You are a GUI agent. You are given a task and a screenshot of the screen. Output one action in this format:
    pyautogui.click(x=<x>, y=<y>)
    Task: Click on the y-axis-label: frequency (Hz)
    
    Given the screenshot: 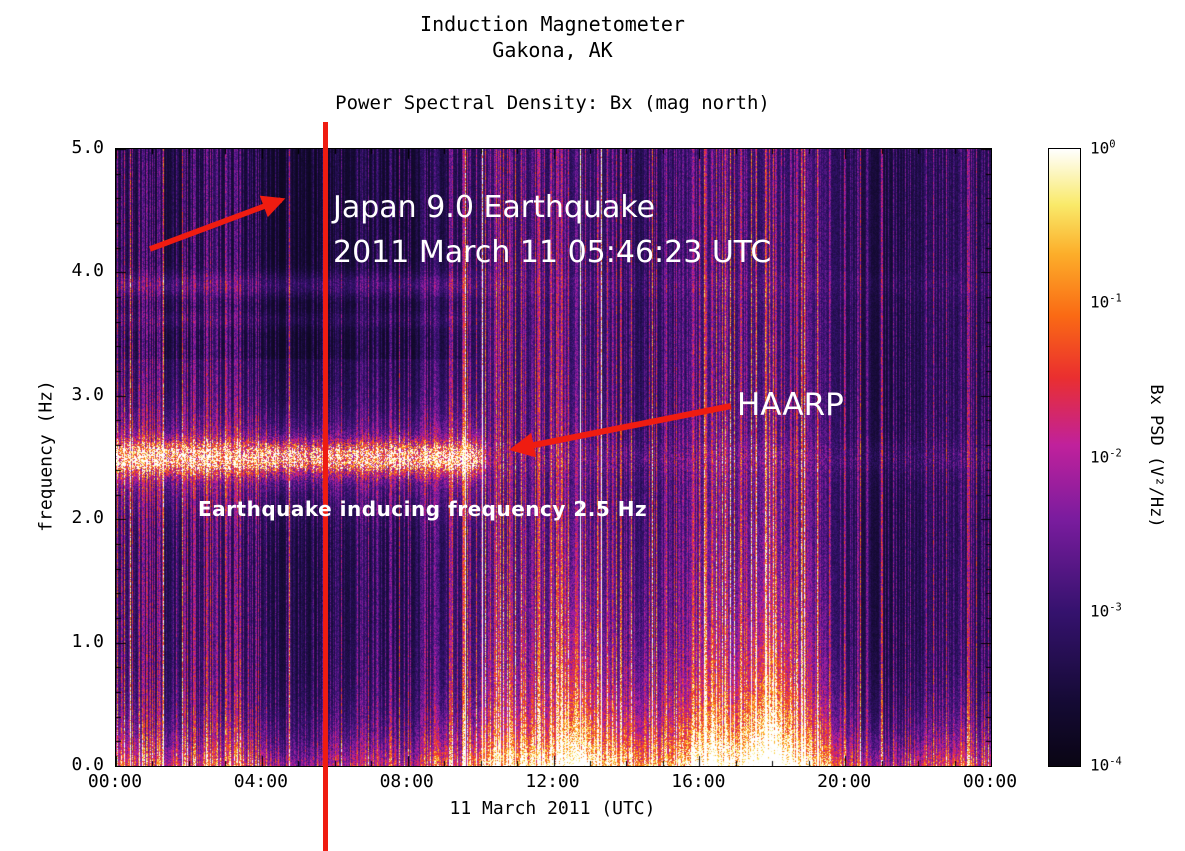 What is the action you would take?
    pyautogui.click(x=46, y=456)
    